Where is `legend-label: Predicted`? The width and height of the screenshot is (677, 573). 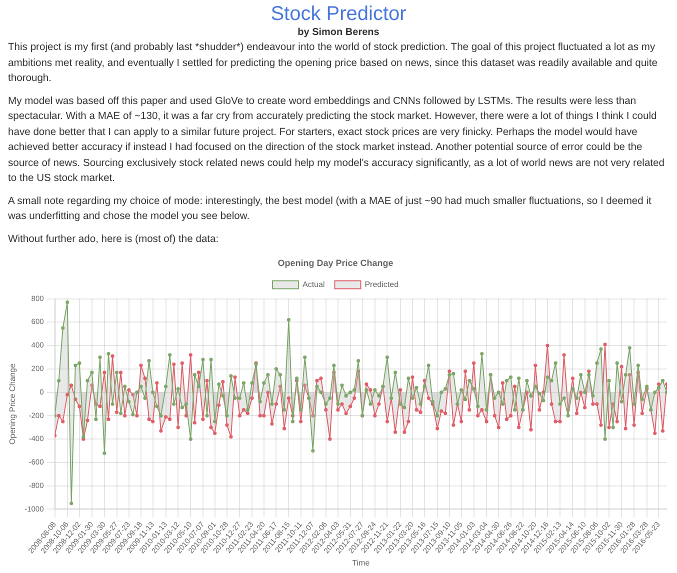 legend-label: Predicted is located at coordinates (381, 285).